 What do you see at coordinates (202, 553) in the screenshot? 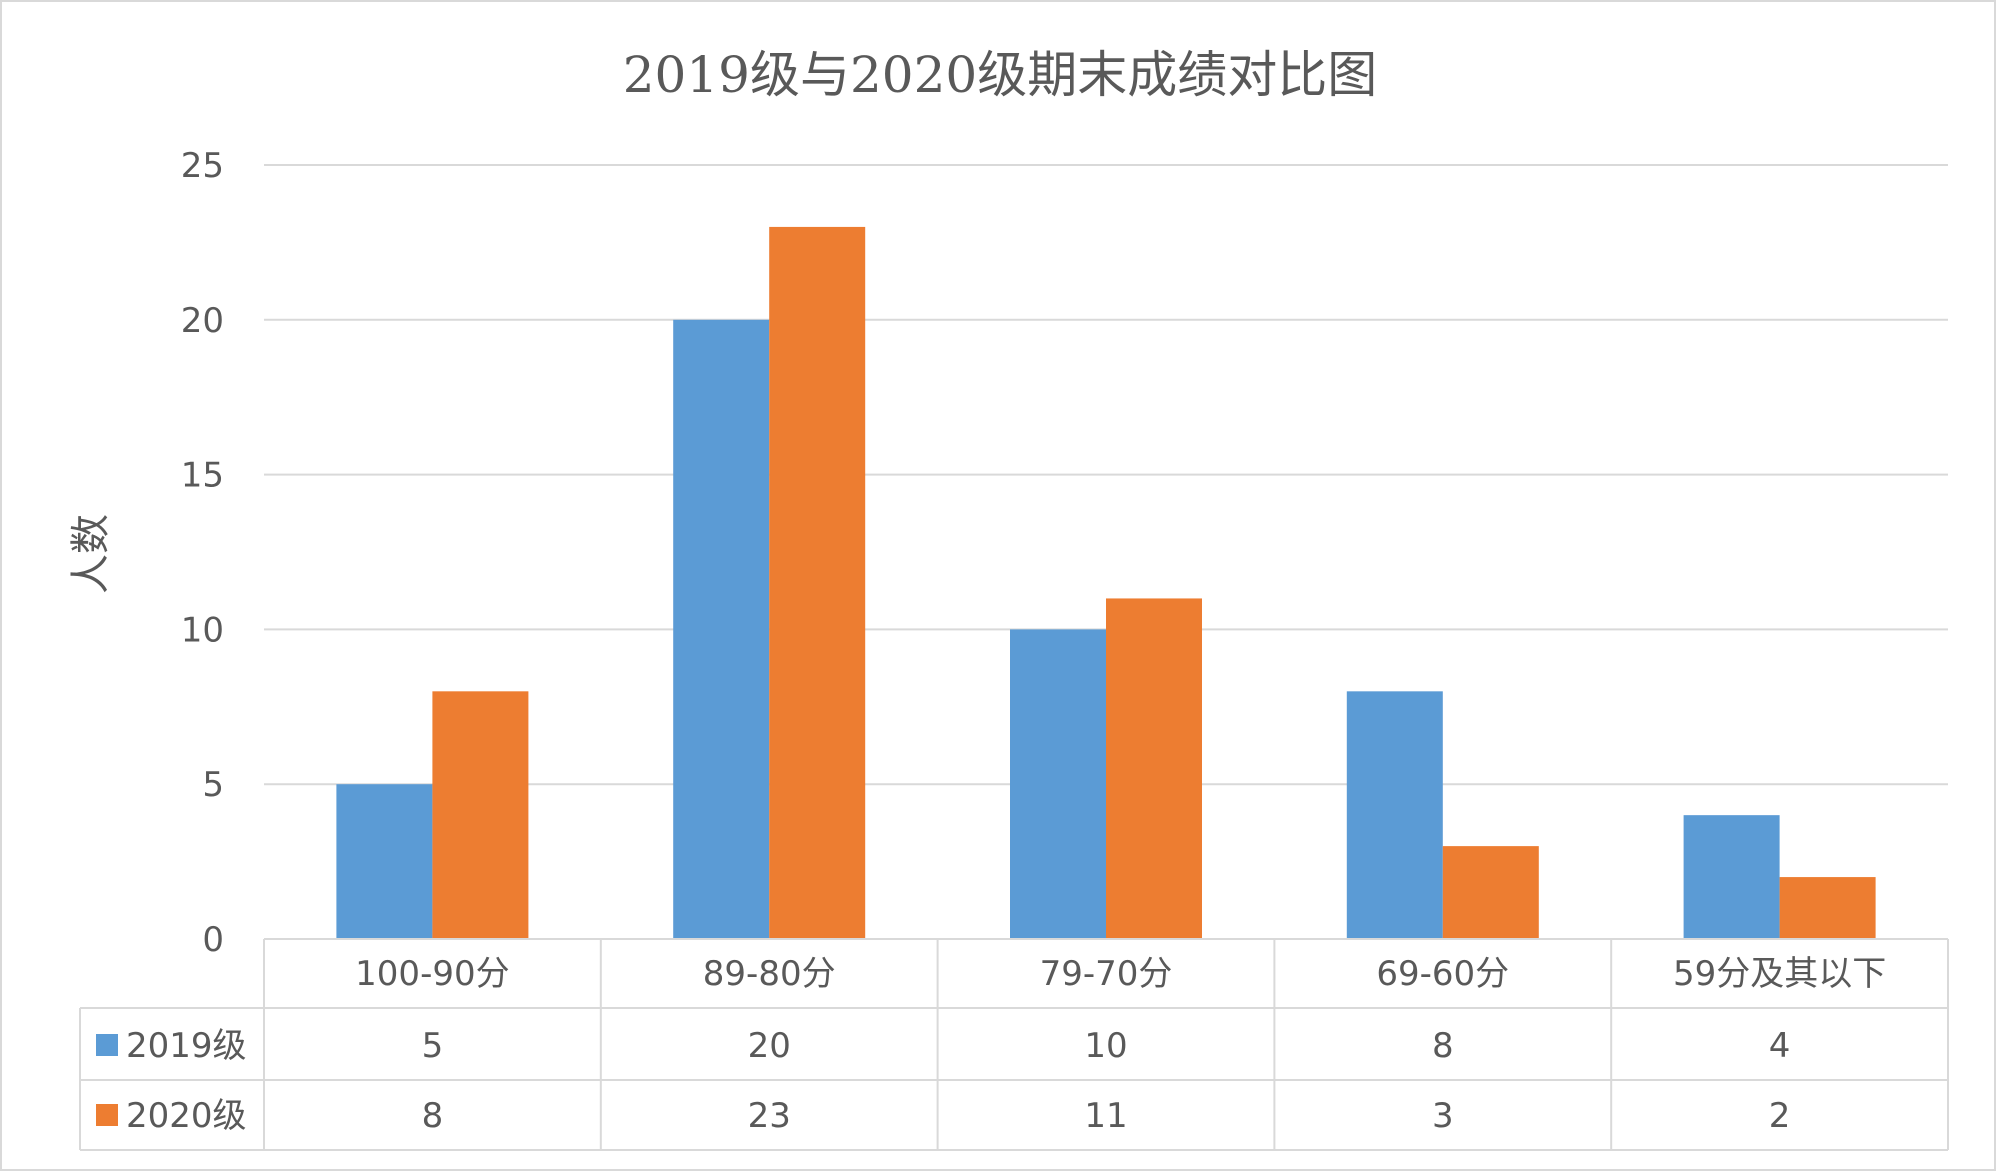
I see `y-axis-ticks: 0 5 10 15 20 25` at bounding box center [202, 553].